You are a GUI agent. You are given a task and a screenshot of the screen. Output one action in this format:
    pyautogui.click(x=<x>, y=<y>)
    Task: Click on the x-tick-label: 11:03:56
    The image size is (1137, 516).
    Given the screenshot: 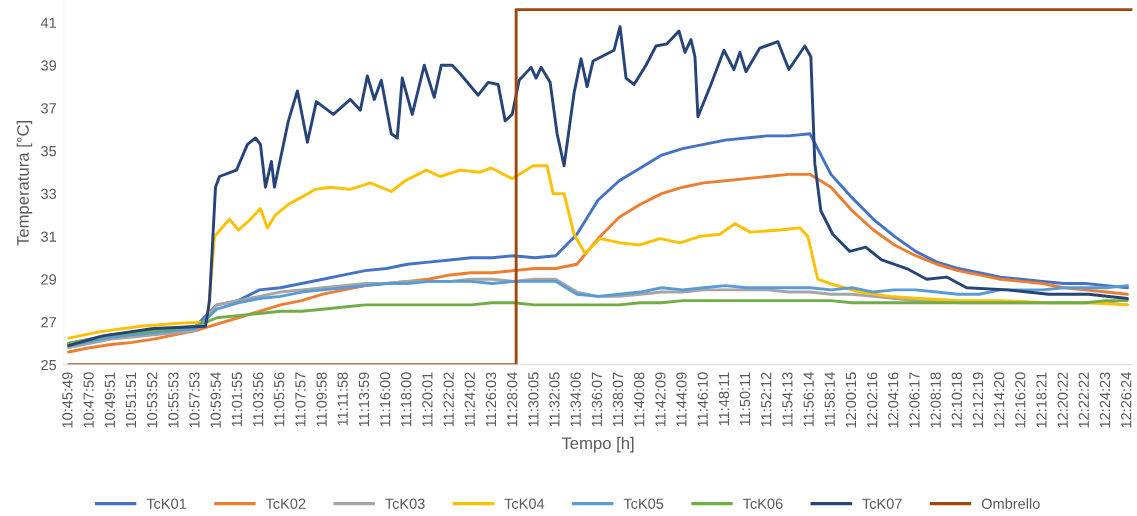 What is the action you would take?
    pyautogui.click(x=258, y=399)
    